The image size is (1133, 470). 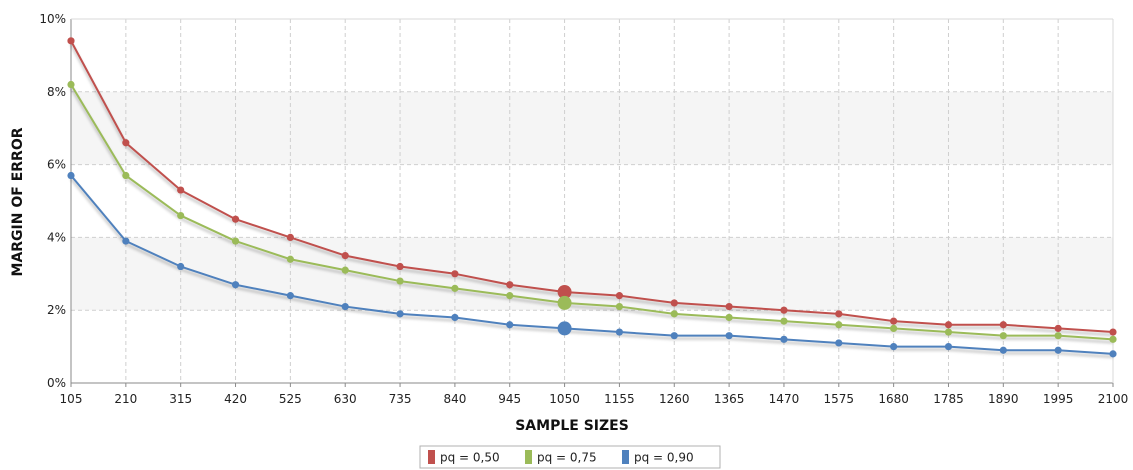 I want to click on x-tick-label: 840, so click(x=454, y=399).